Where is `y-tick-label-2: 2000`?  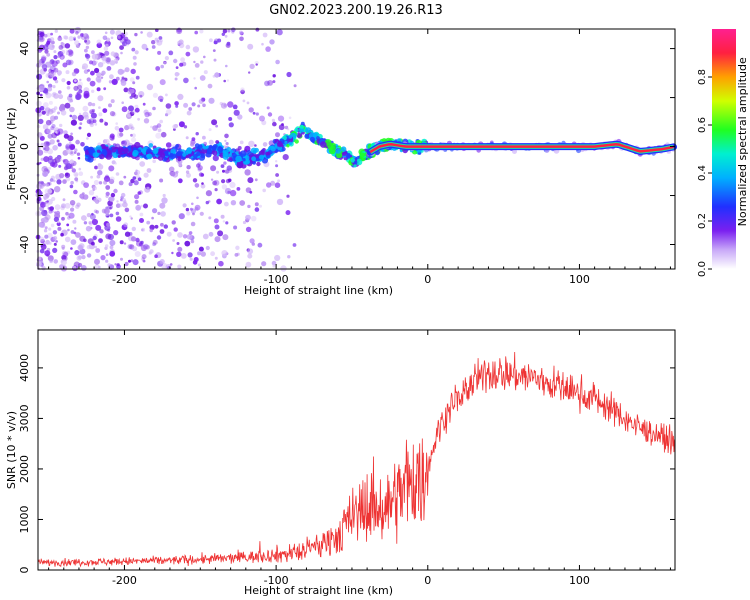 y-tick-label-2: 2000 is located at coordinates (24, 469).